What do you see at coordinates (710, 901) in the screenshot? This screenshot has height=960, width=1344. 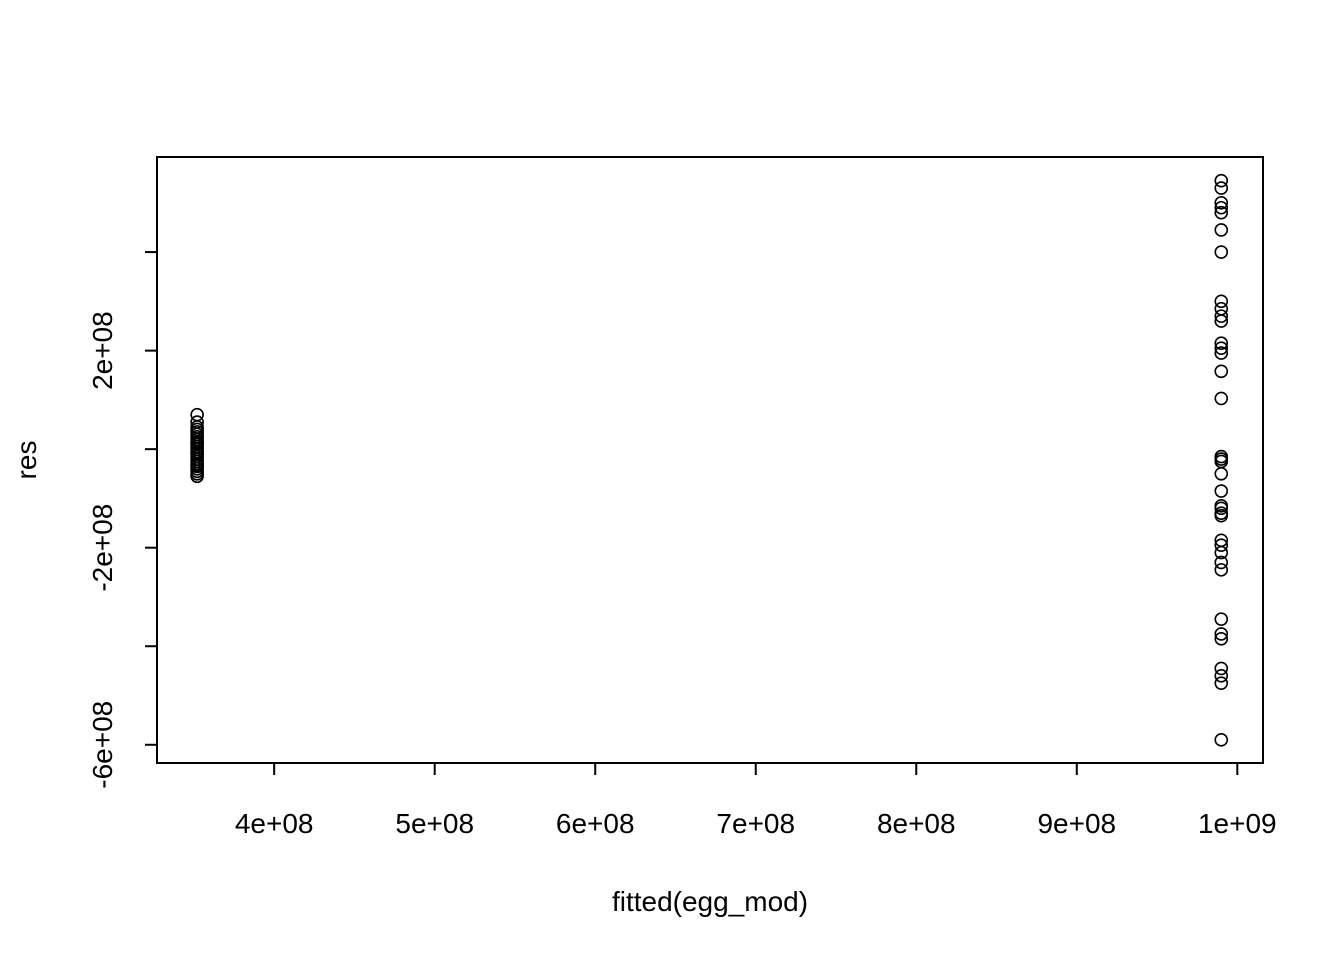 I see `x-axis-label: fitted(egg_mod)` at bounding box center [710, 901].